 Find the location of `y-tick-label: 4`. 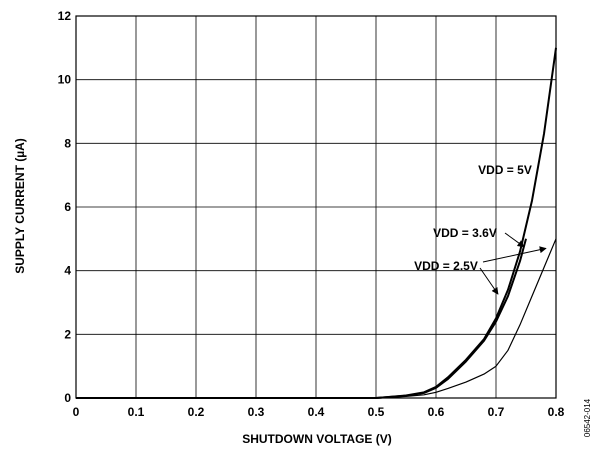

y-tick-label: 4 is located at coordinates (67, 271).